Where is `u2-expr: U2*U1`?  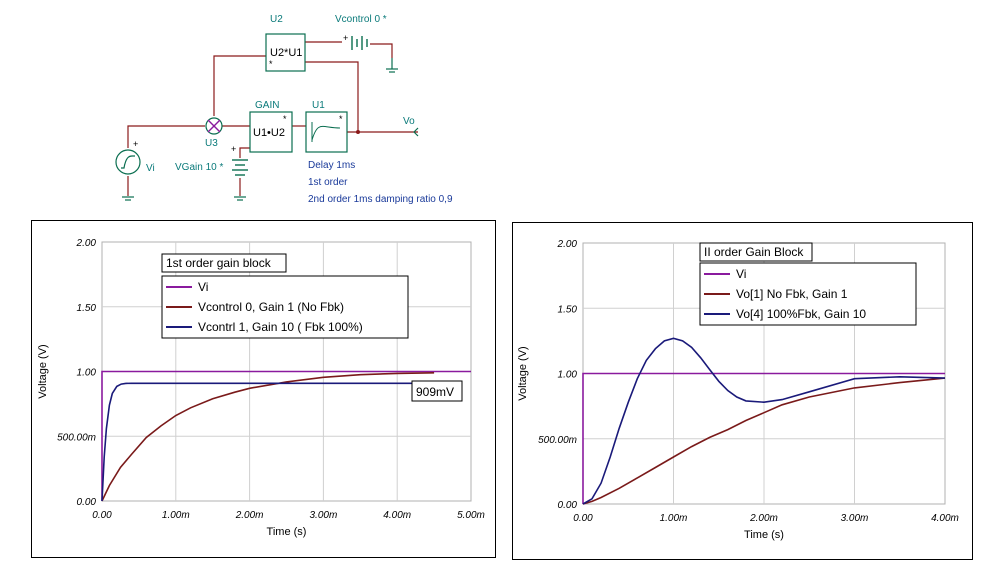
u2-expr: U2*U1 is located at coordinates (286, 53).